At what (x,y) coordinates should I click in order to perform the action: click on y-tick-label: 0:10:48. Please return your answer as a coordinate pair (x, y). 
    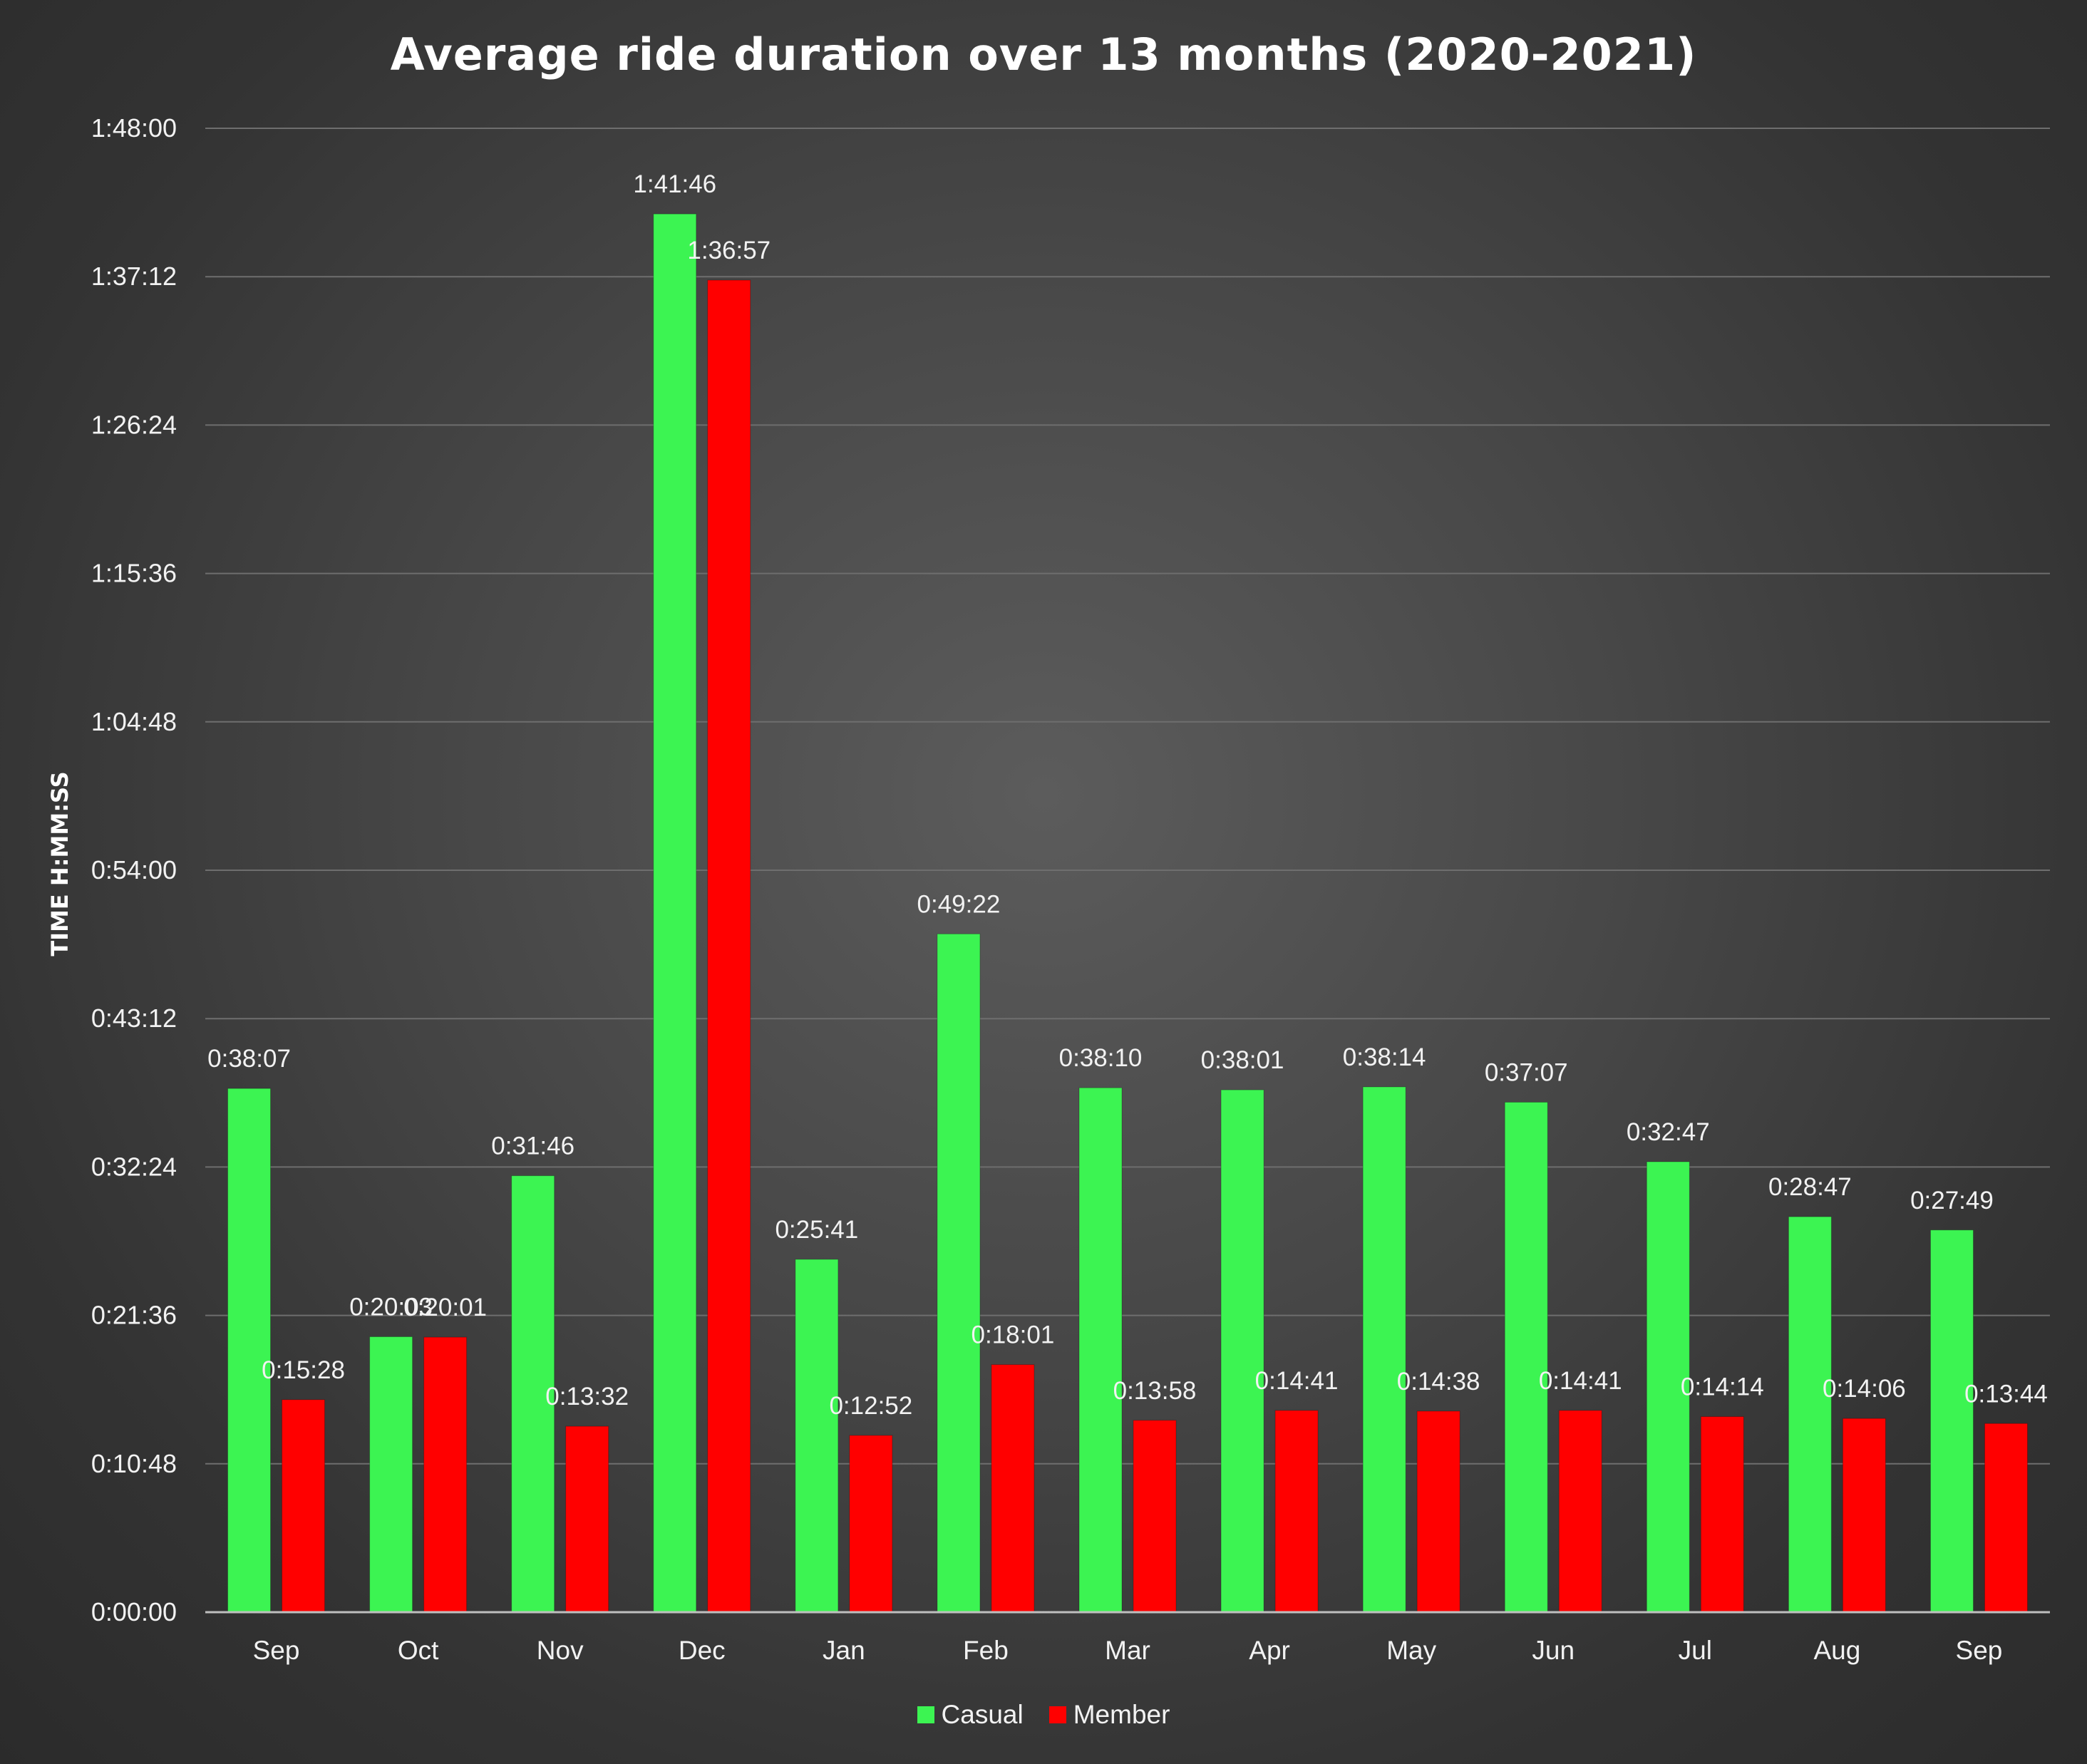
    Looking at the image, I should click on (134, 1464).